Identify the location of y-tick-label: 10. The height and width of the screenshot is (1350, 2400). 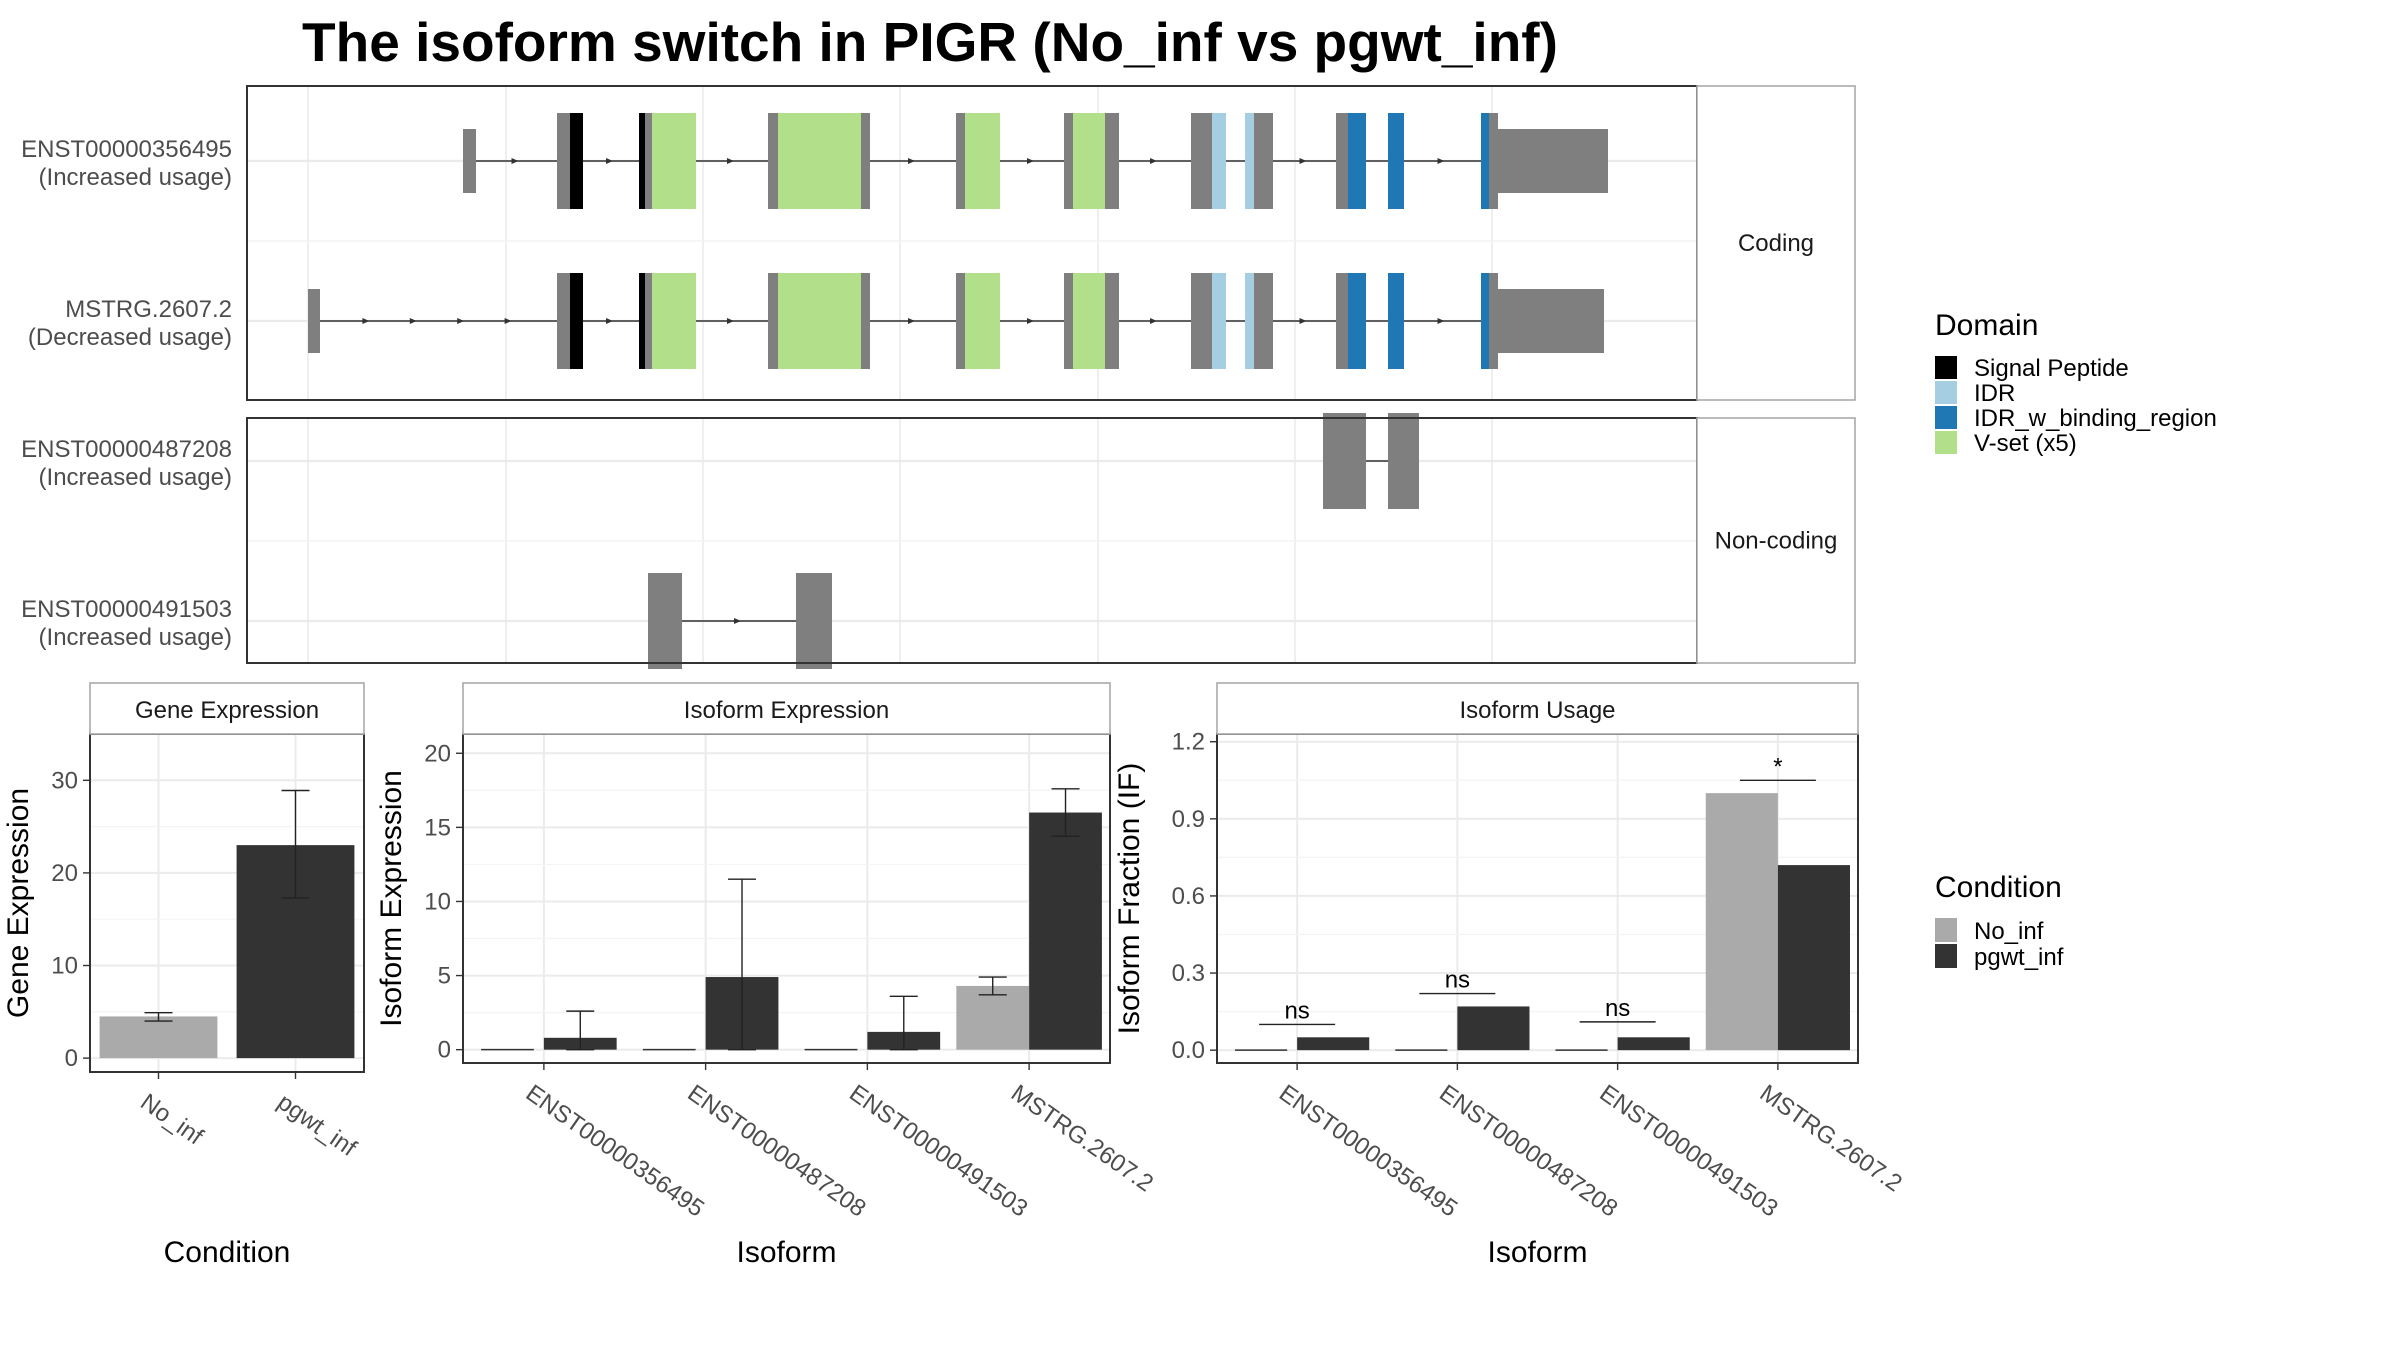
(64, 966).